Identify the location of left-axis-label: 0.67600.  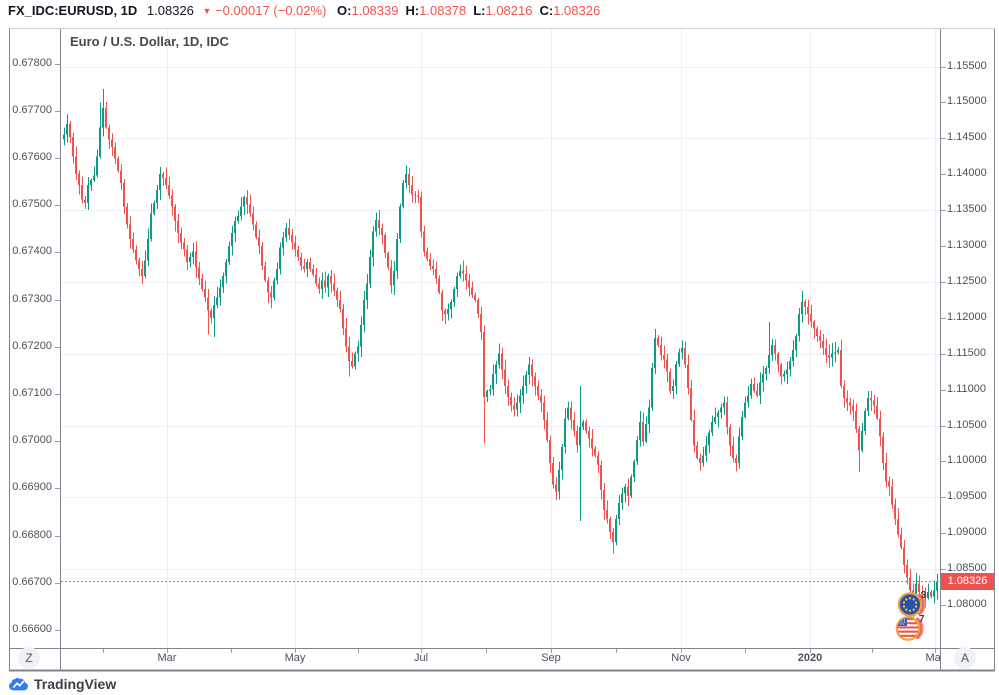
(32, 157).